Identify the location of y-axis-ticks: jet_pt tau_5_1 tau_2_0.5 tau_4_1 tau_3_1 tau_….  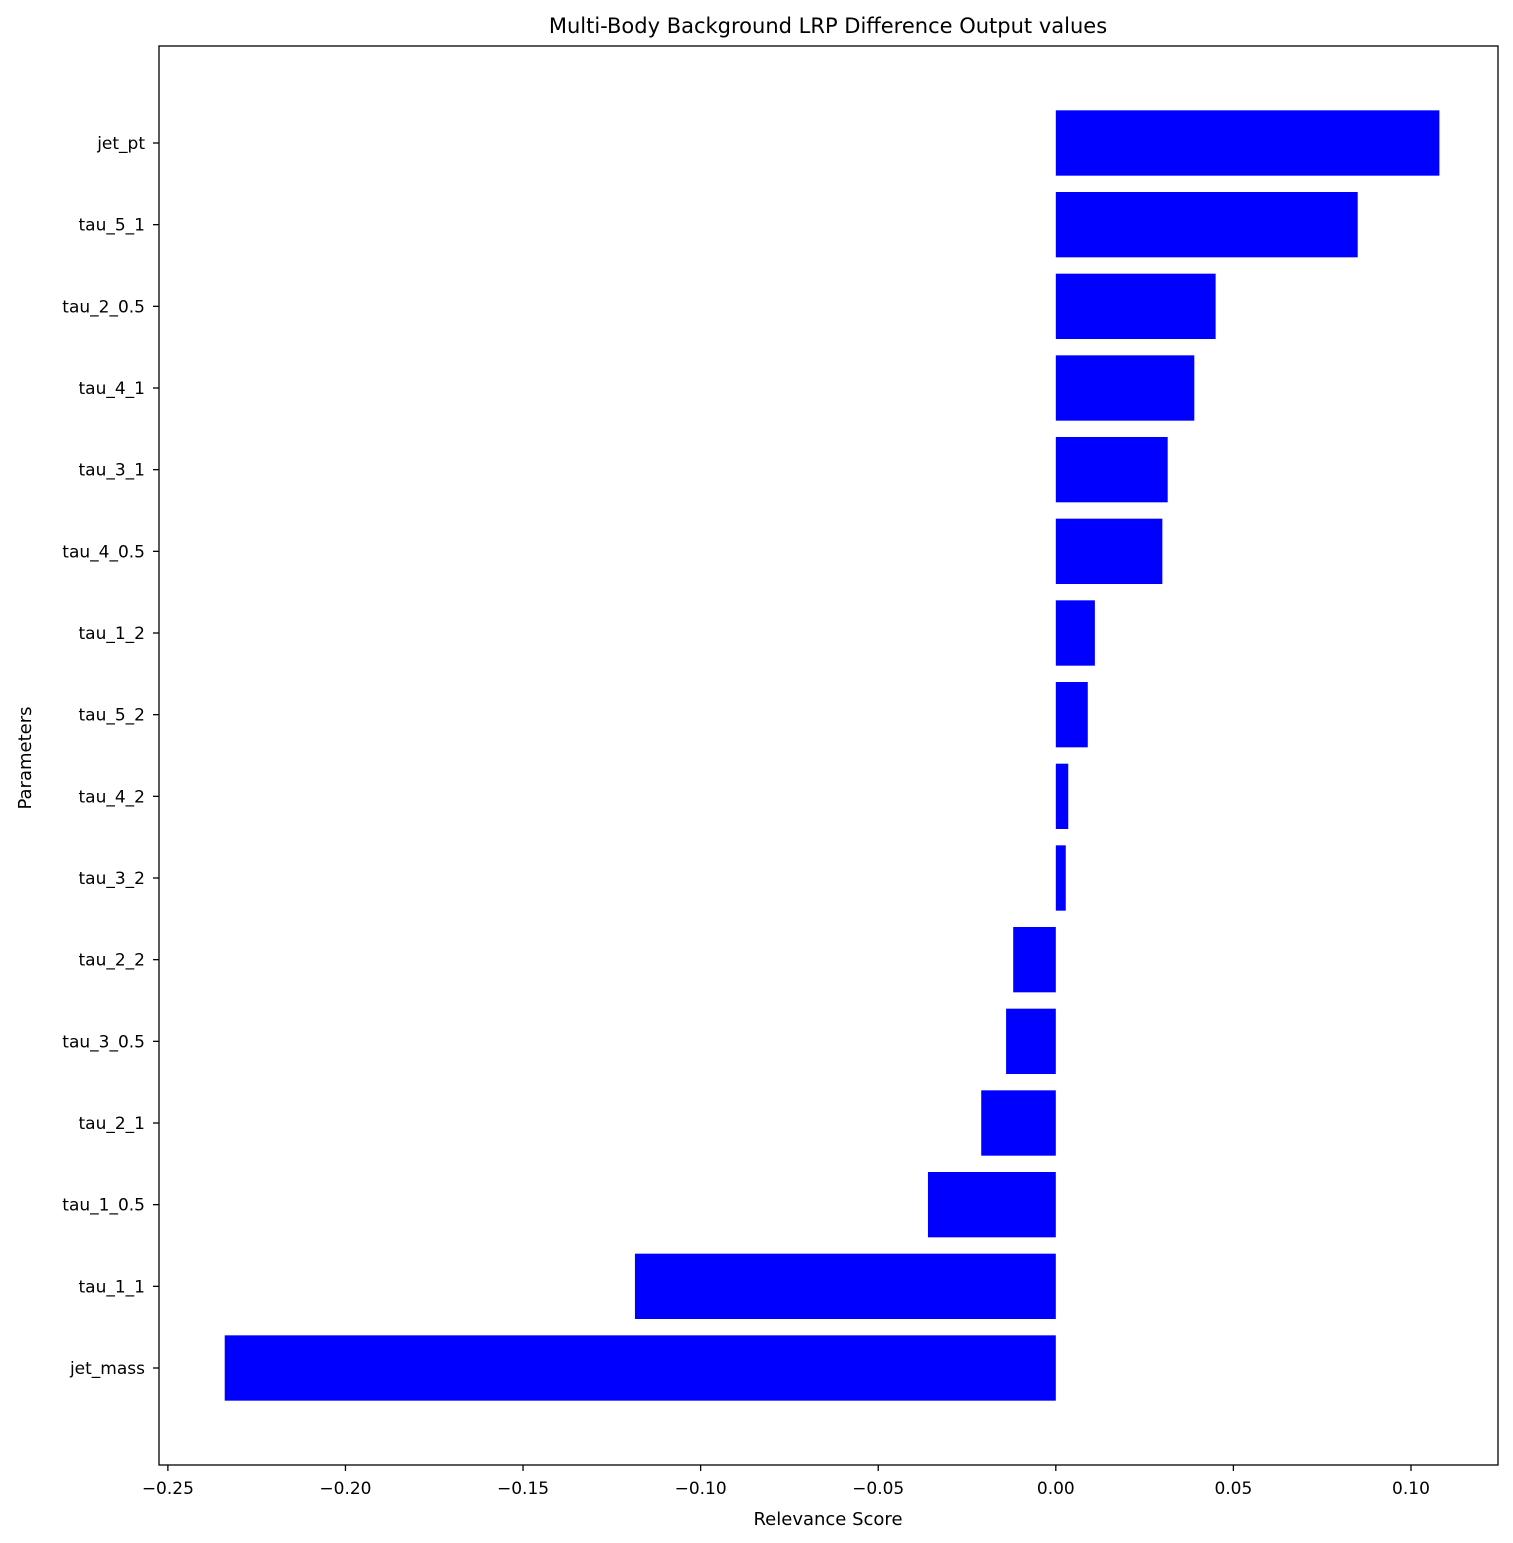
(110, 756).